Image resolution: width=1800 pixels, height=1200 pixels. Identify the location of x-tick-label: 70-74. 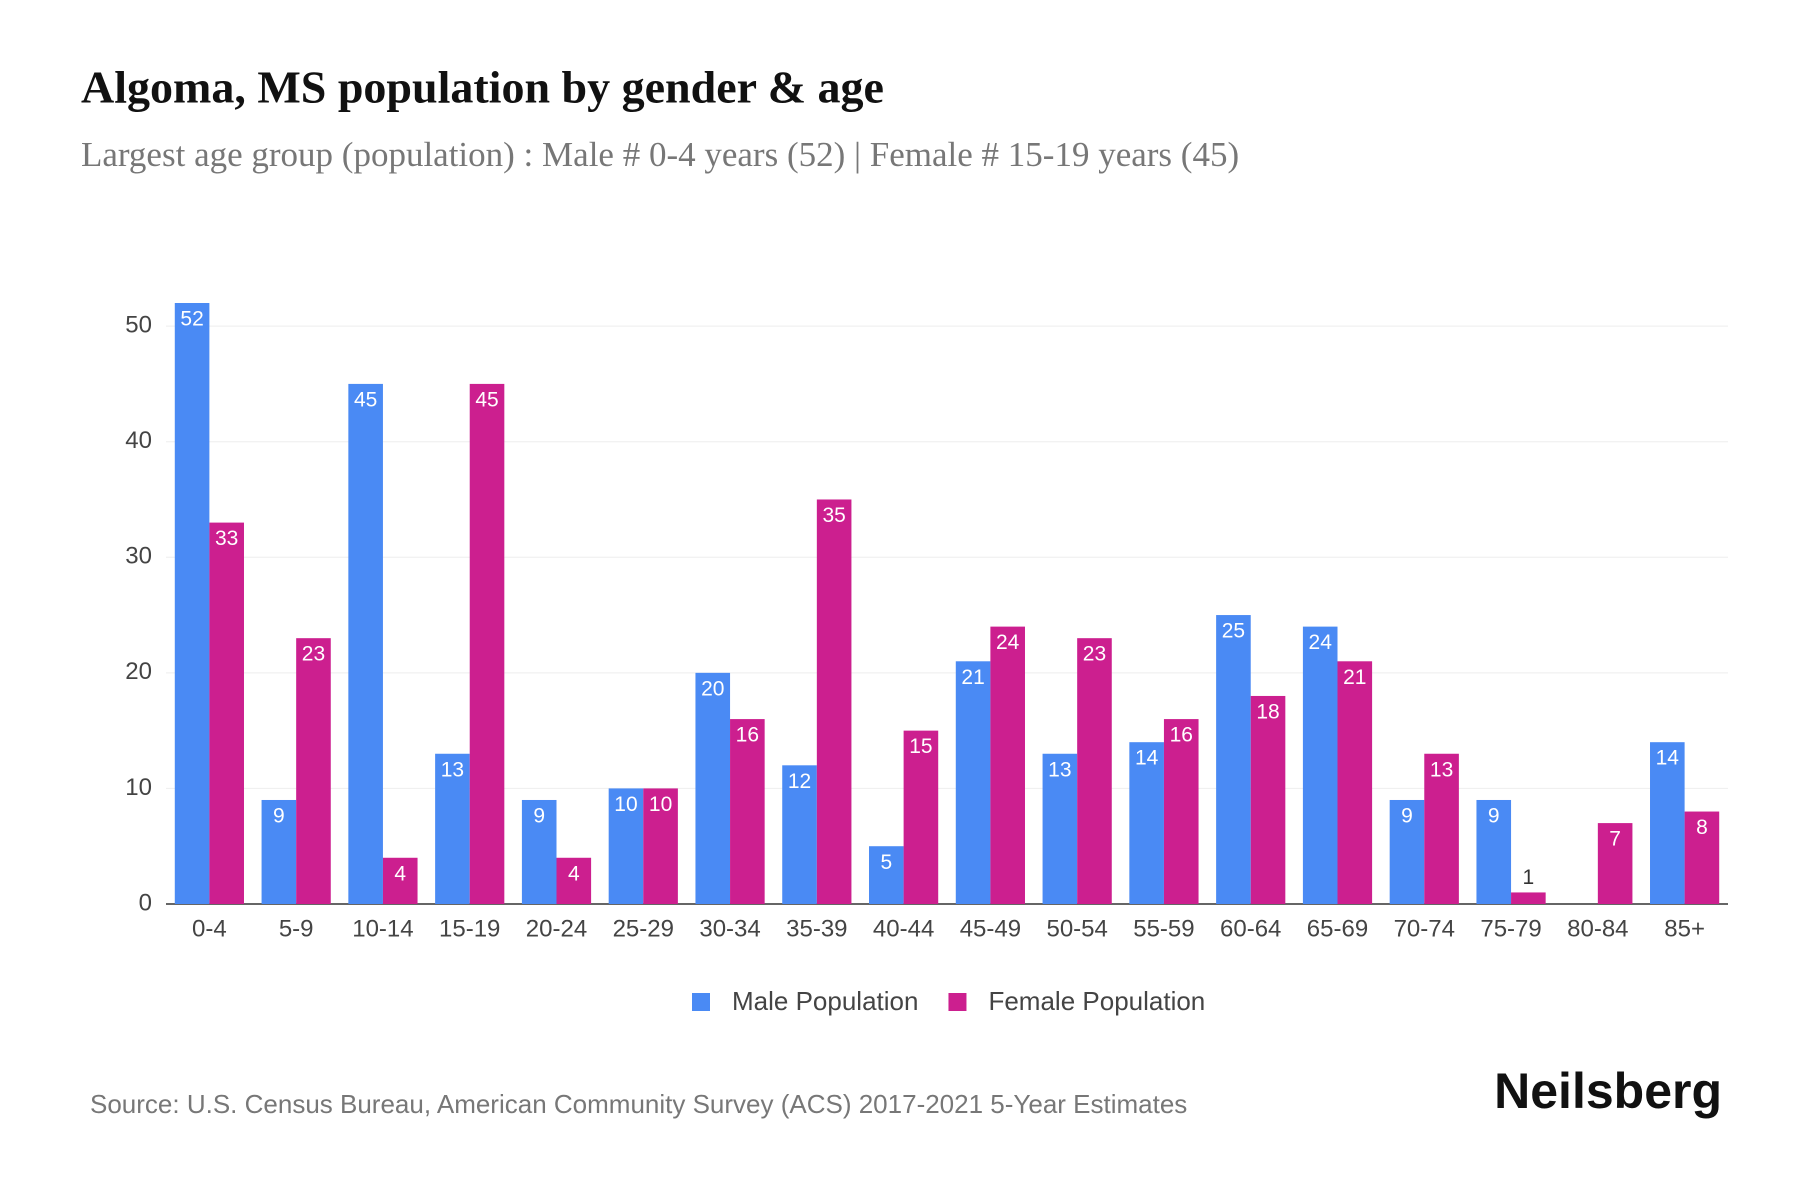
(1424, 928).